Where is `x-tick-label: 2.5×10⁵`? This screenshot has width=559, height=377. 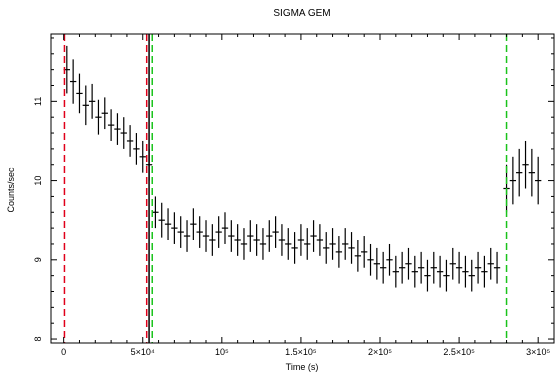 x-tick-label: 2.5×10⁵ is located at coordinates (459, 352).